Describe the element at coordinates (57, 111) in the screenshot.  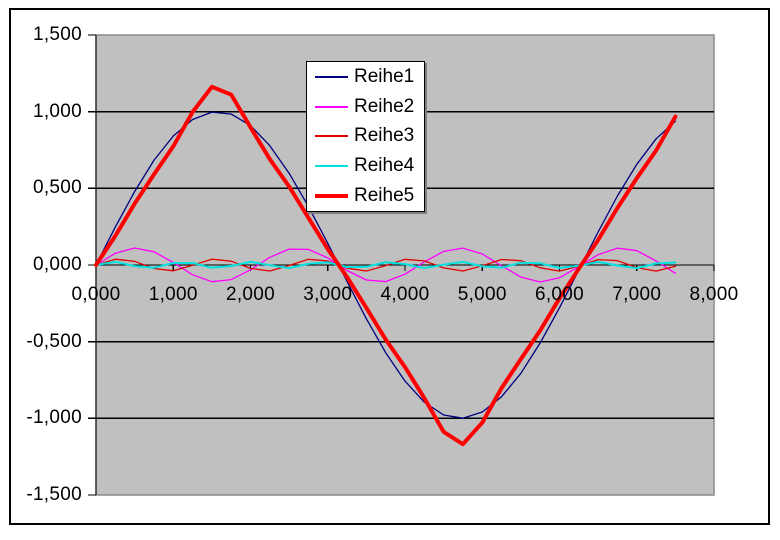
I see `y-axis-tick-label: 1,000` at that location.